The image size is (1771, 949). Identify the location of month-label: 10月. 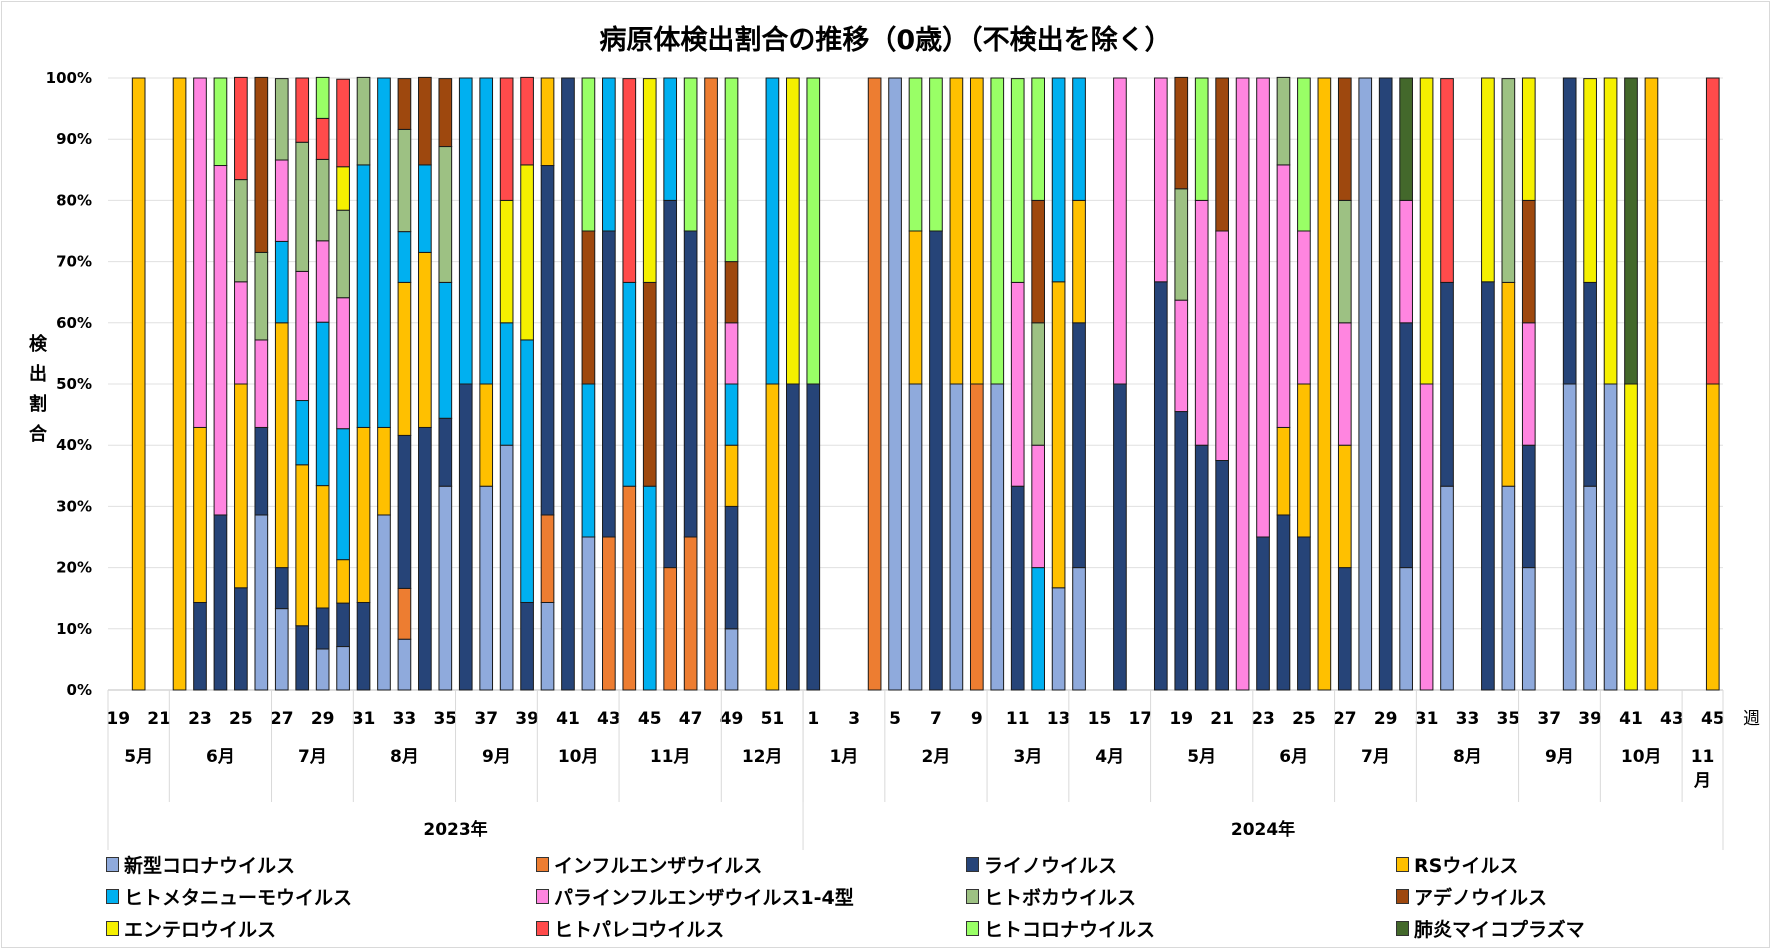
(1641, 757).